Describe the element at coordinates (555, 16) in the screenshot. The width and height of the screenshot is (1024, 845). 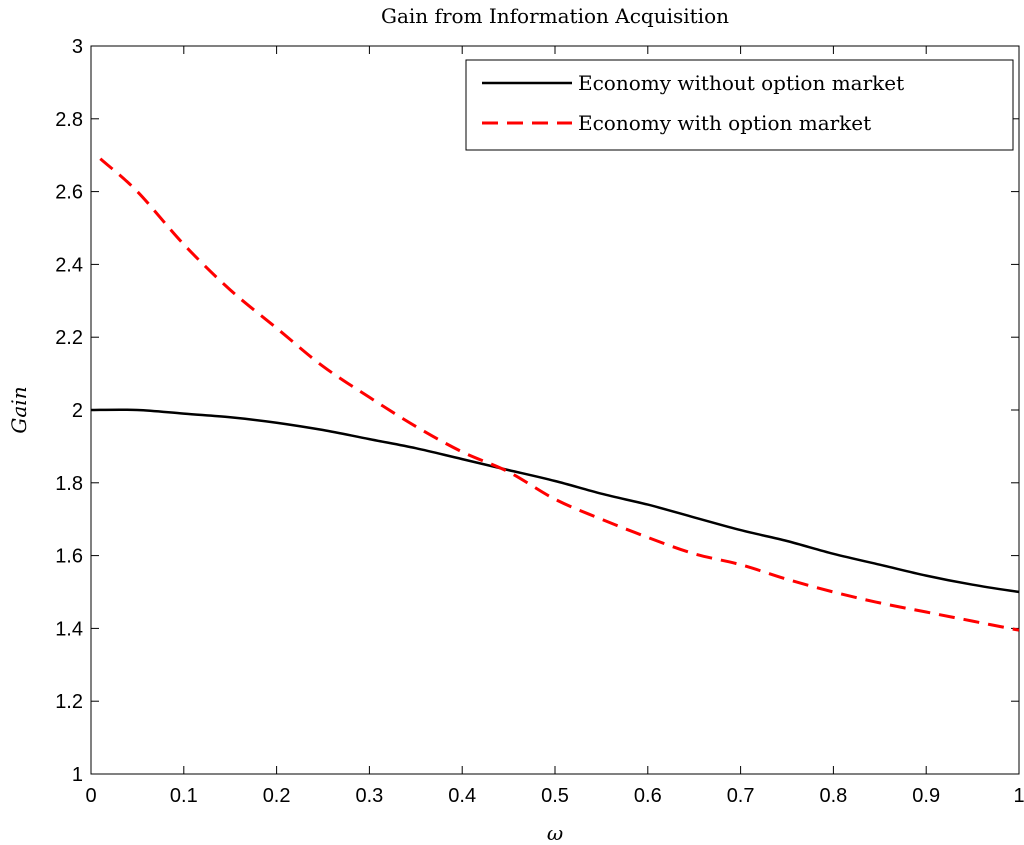
I see `chart-title: Gain from Information Acquisition` at that location.